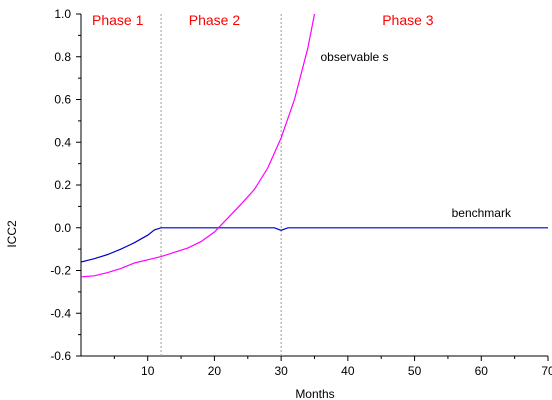  Describe the element at coordinates (415, 371) in the screenshot. I see `x-tick-label: 50` at that location.